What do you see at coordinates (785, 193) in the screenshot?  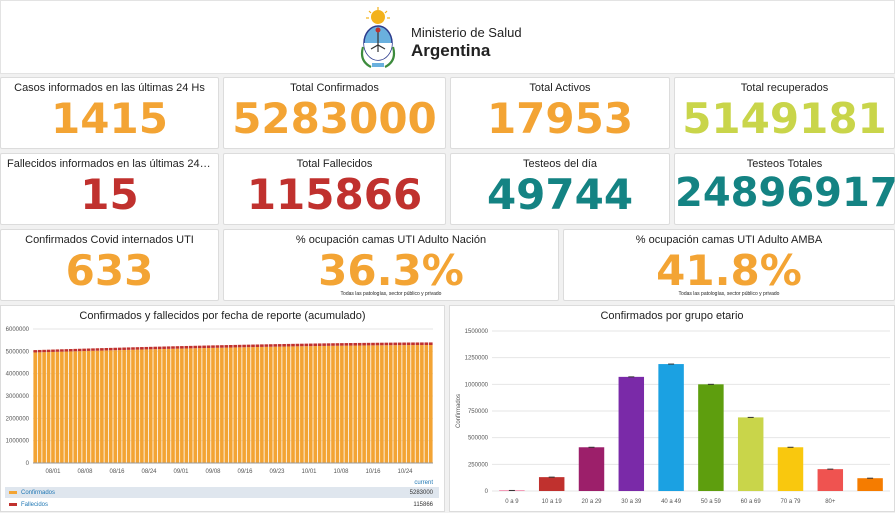 I see `kpi-value: 24896917` at bounding box center [785, 193].